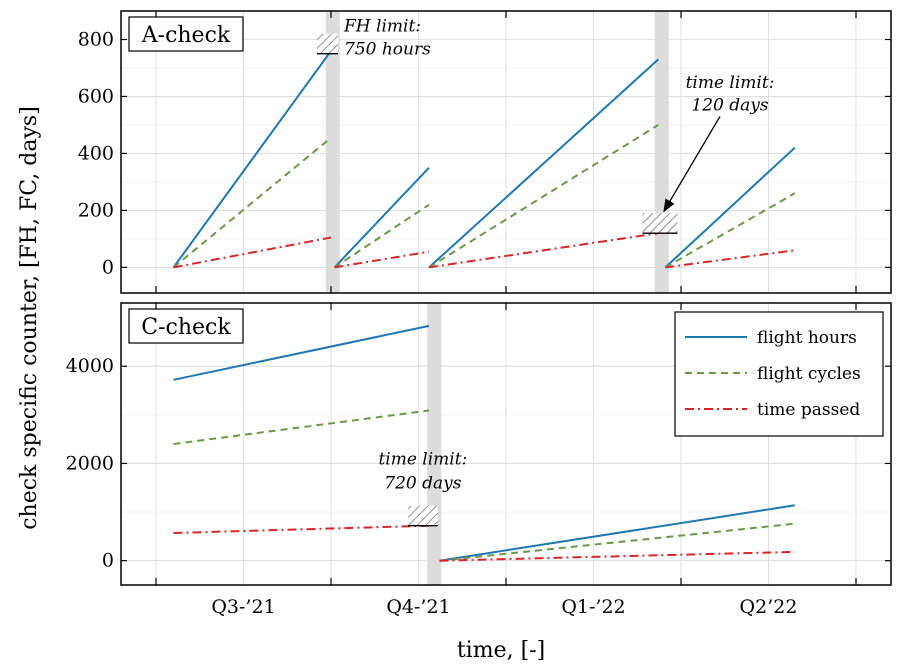 The height and width of the screenshot is (666, 900). Describe the element at coordinates (90, 366) in the screenshot. I see `y-tick-label: 4000` at that location.